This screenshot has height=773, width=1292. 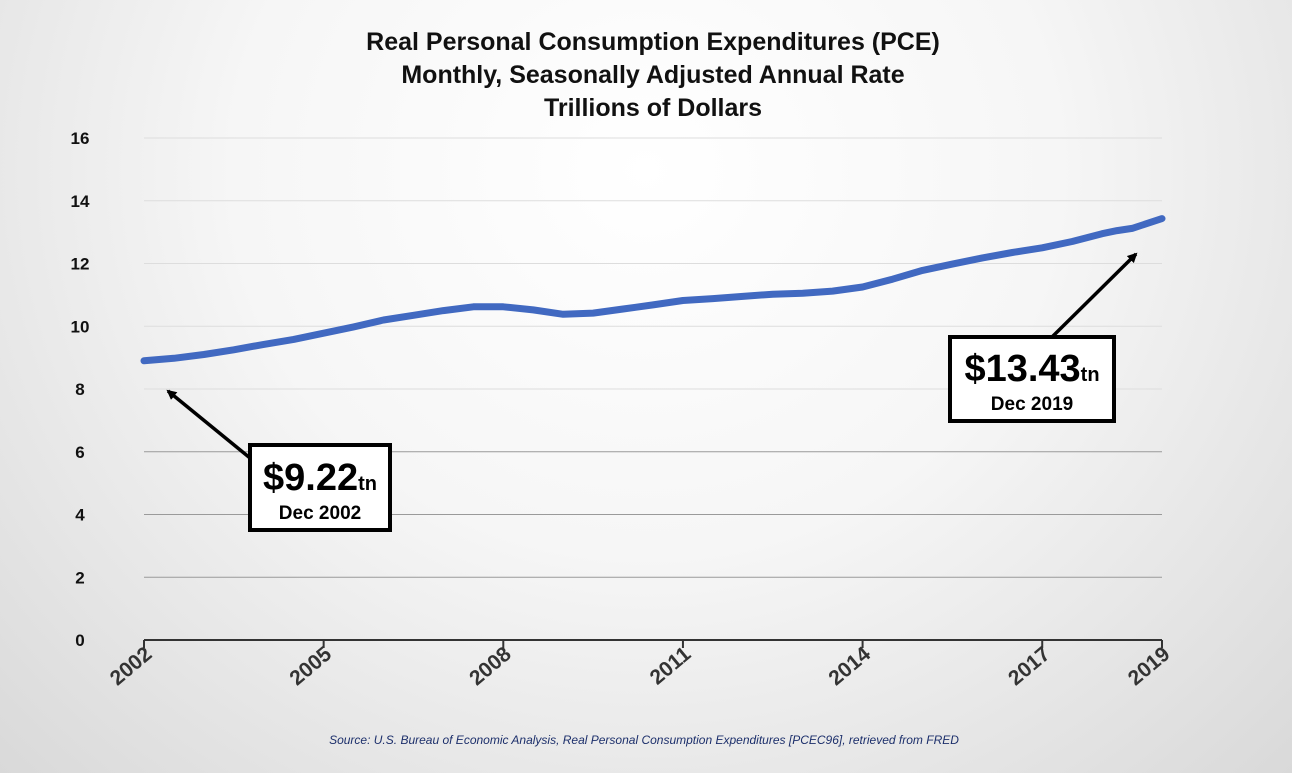 What do you see at coordinates (80, 326) in the screenshot?
I see `y-tick-label: 10` at bounding box center [80, 326].